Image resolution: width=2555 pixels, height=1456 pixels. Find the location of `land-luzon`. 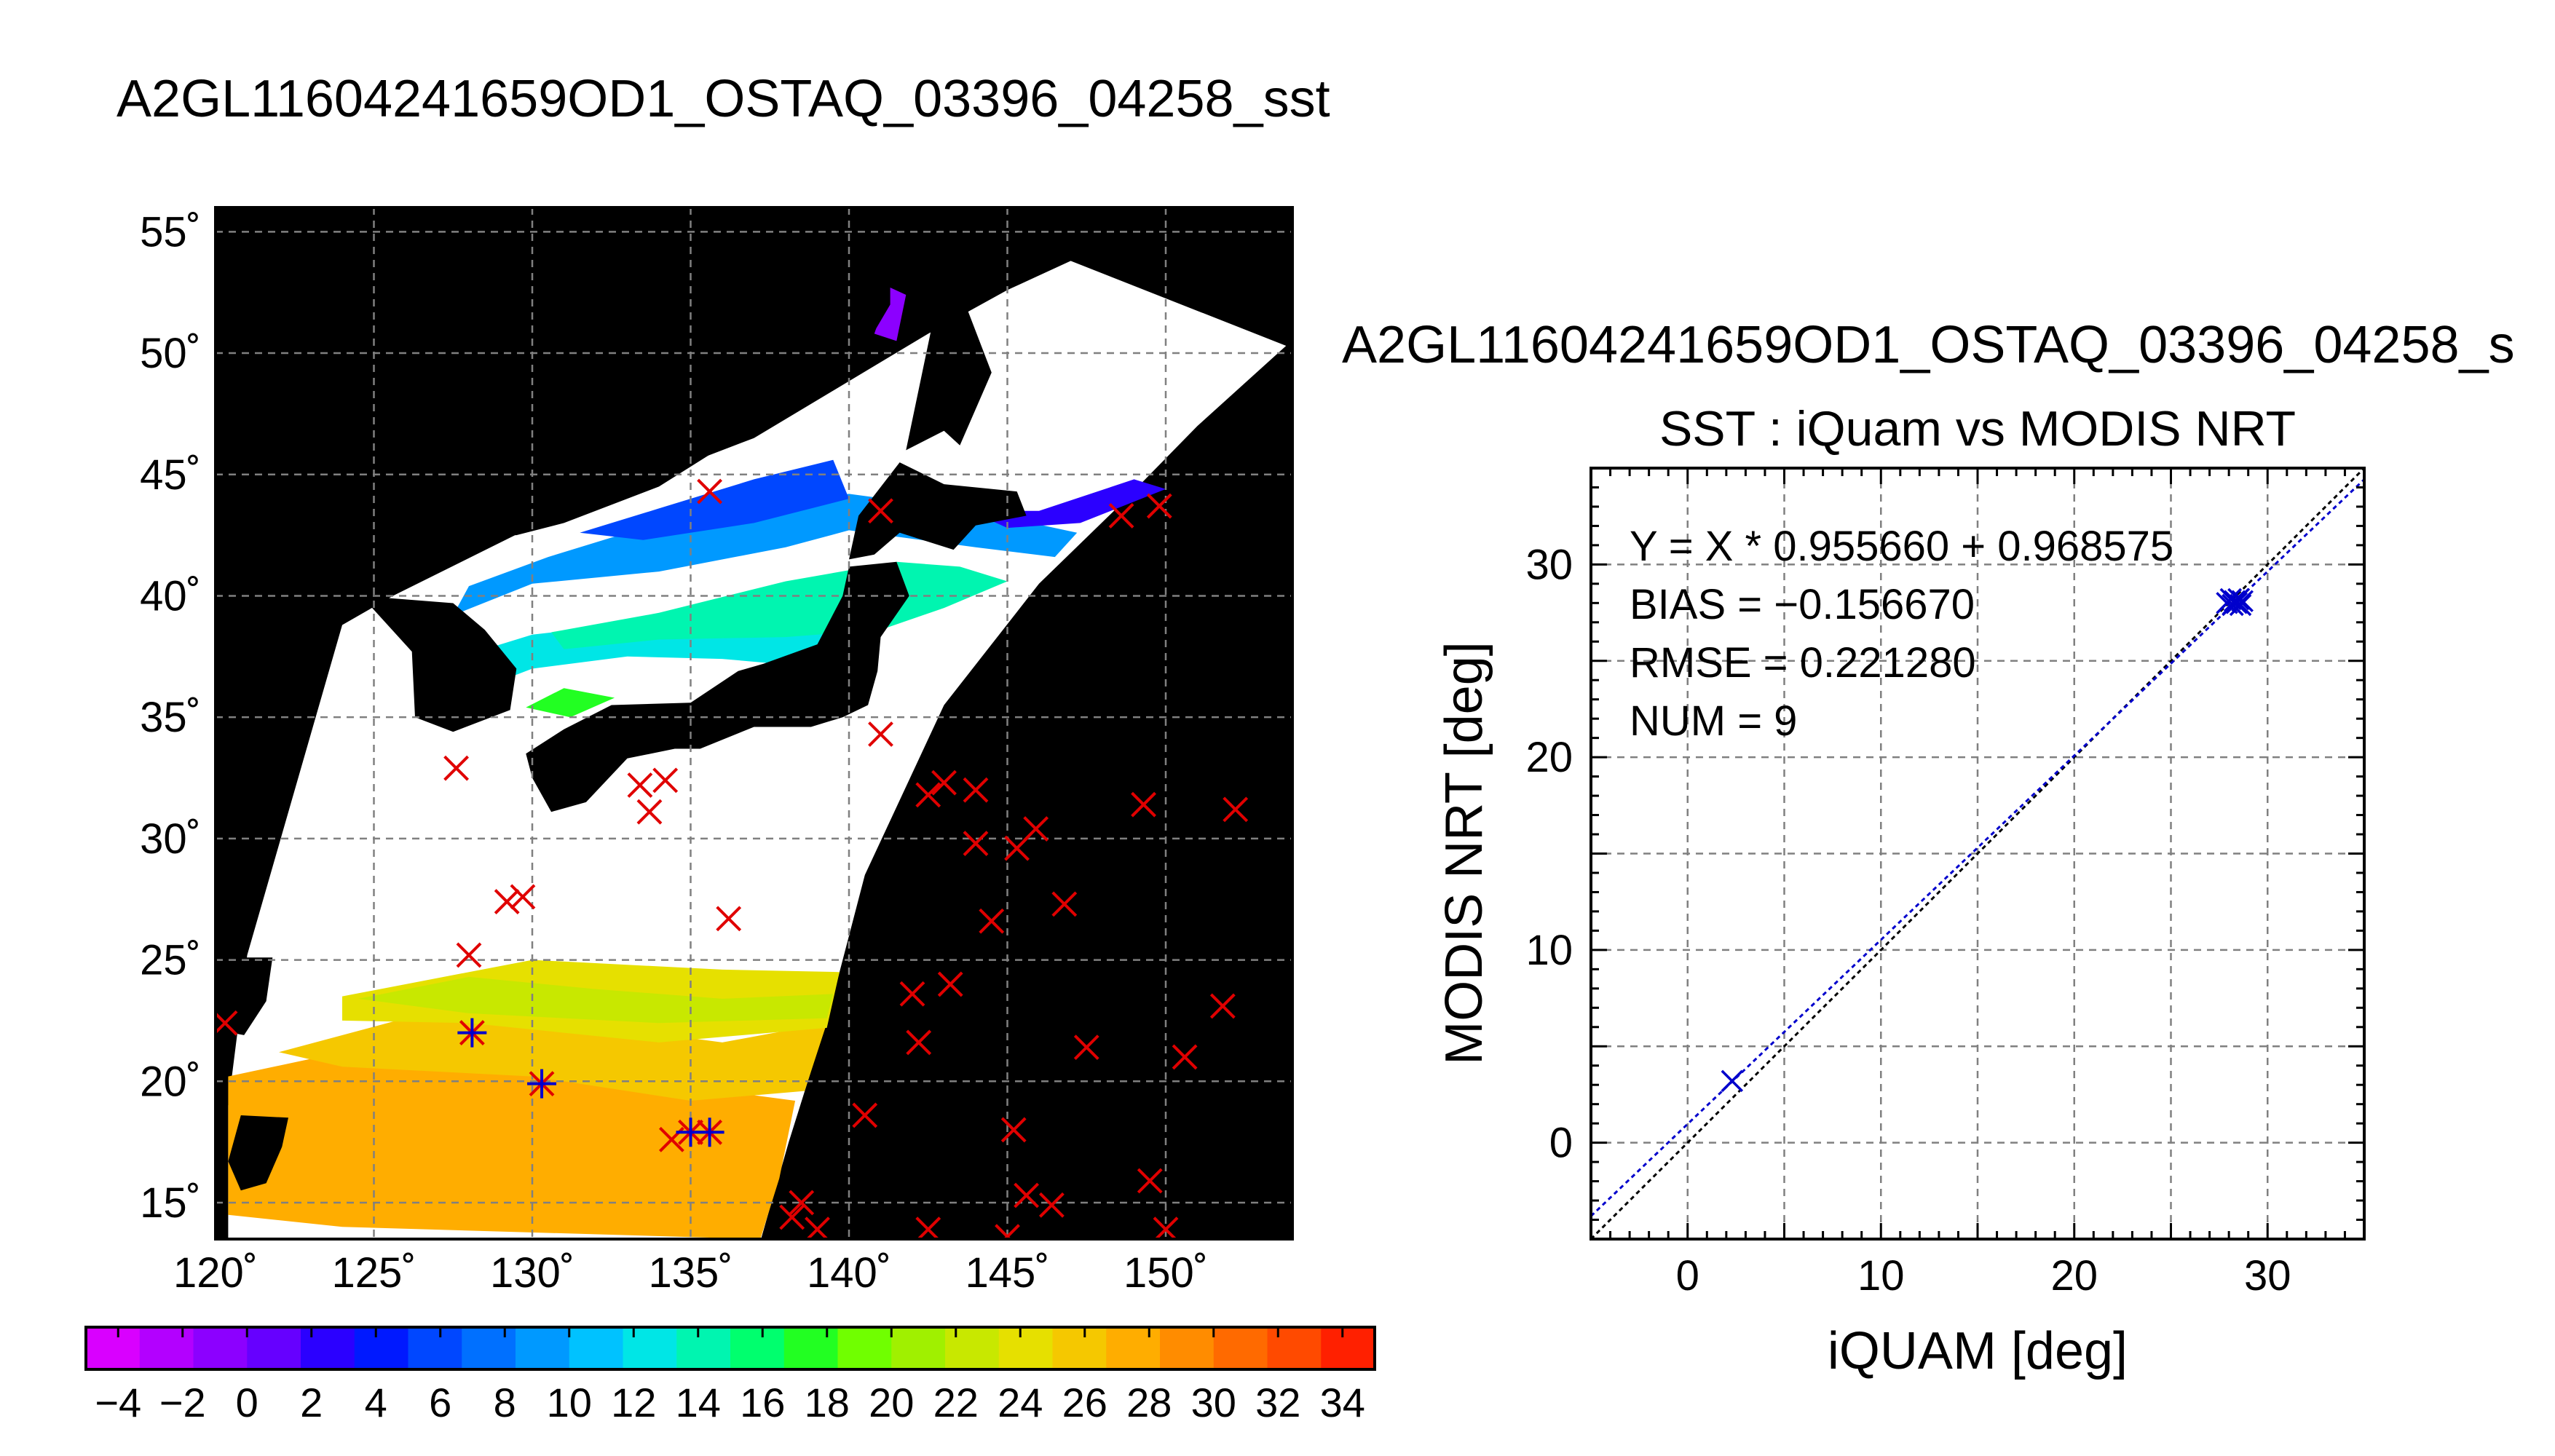

land-luzon is located at coordinates (258, 1153).